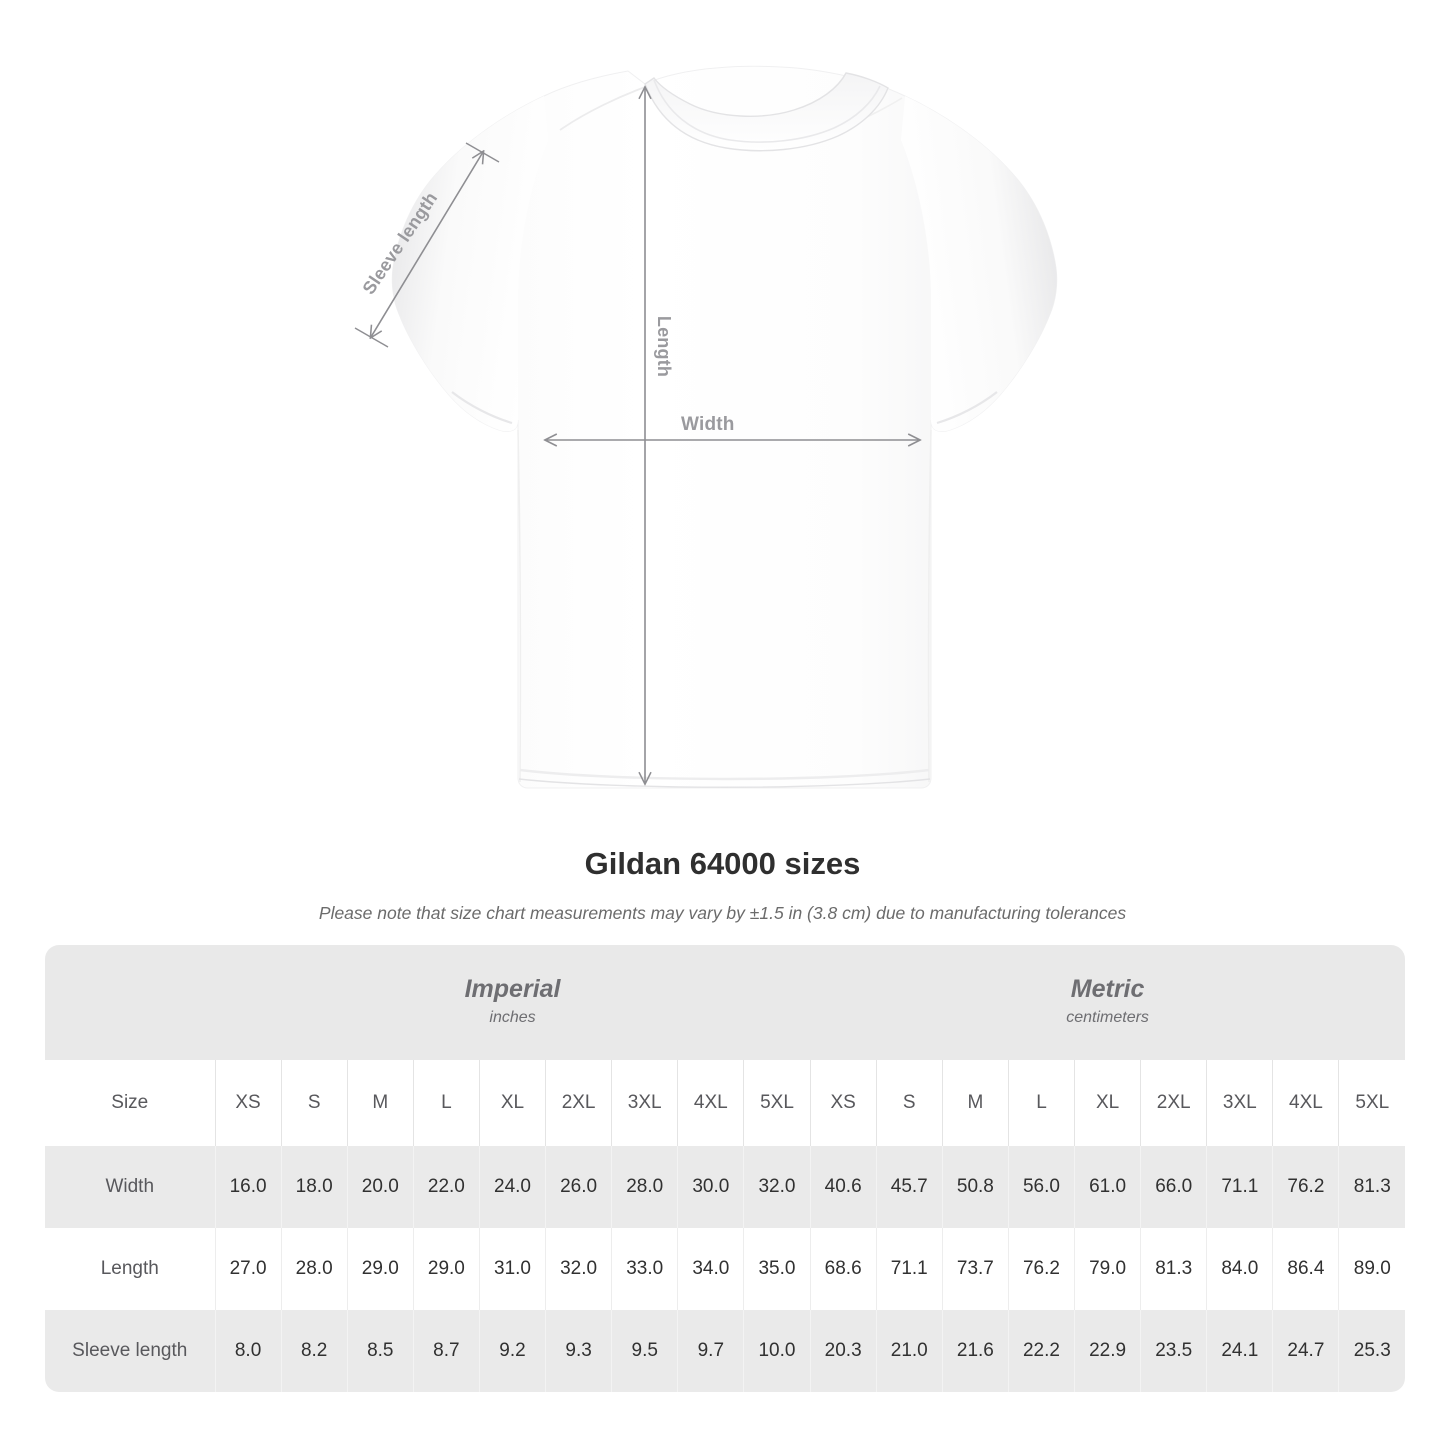  I want to click on unit-section-metric: Metric centimeters, so click(1108, 1002).